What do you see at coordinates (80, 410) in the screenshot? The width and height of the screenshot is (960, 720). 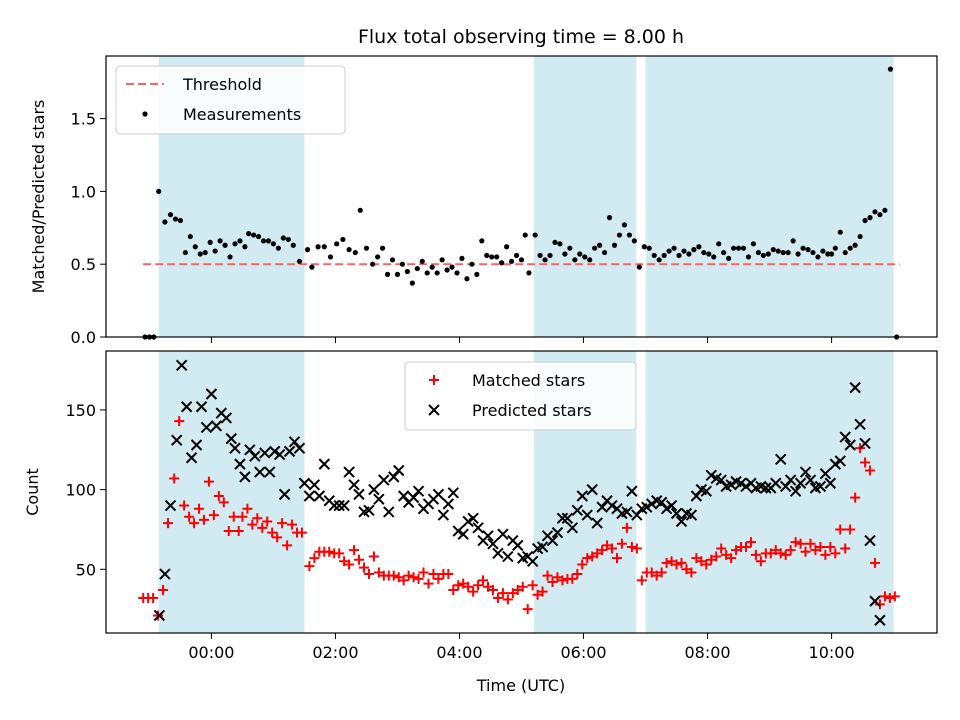 I see `y-tick-label: 150` at bounding box center [80, 410].